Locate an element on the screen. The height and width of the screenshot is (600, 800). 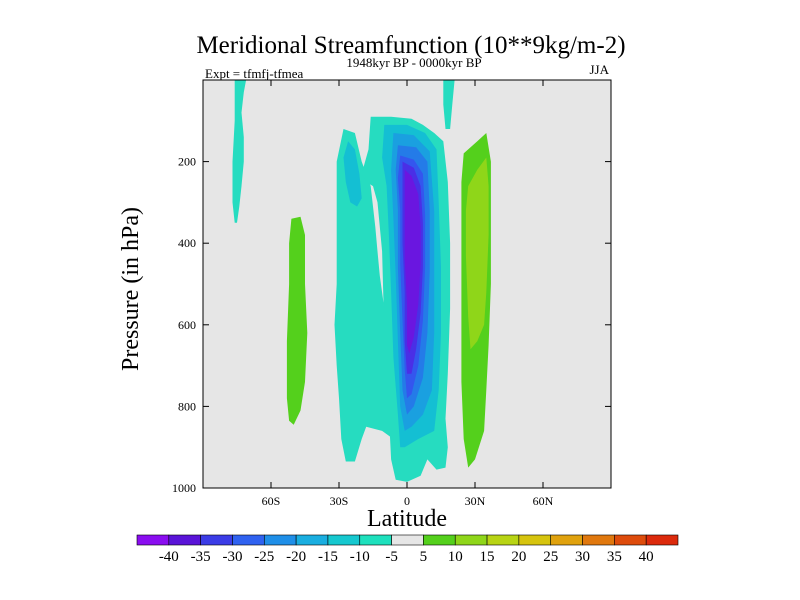
y-tick-label: 400 is located at coordinates (187, 243).